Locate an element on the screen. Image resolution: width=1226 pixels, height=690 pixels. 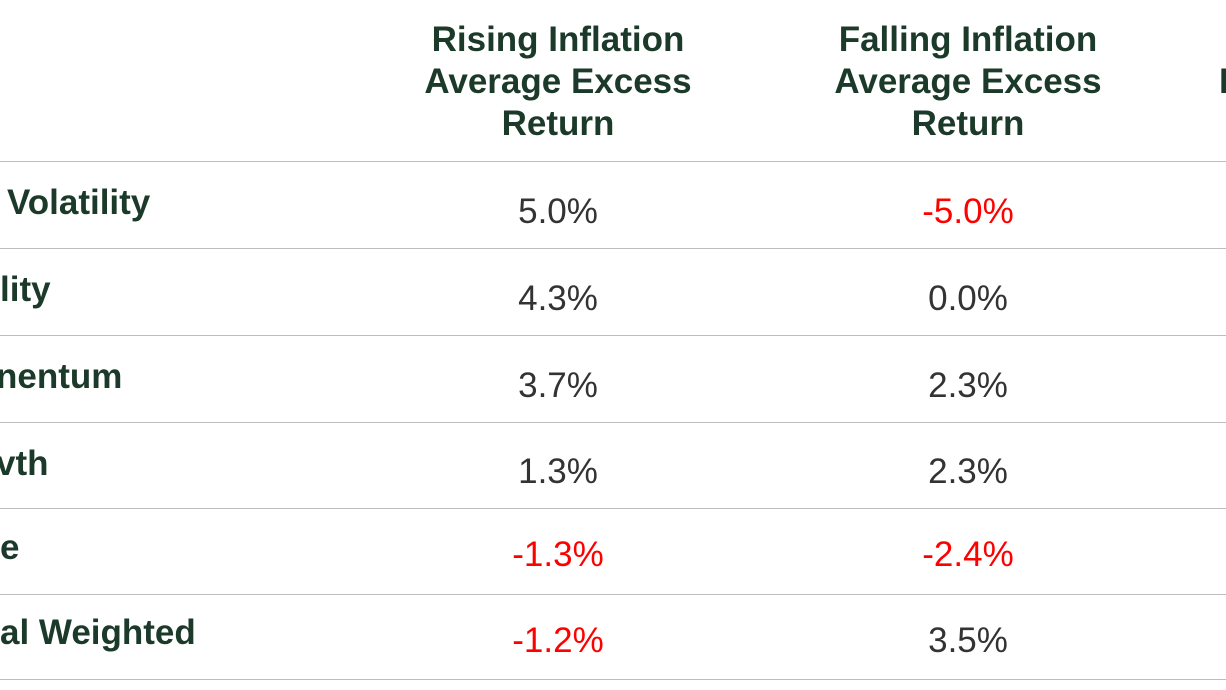
row-label: al Weighted is located at coordinates (98, 632).